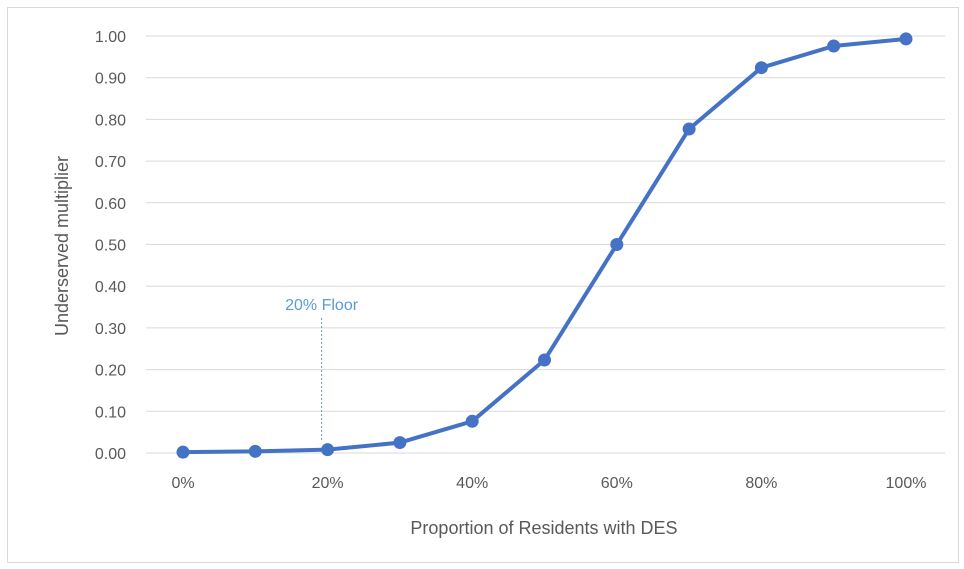 The height and width of the screenshot is (569, 964). I want to click on y-tick-label: 0.10, so click(110, 412).